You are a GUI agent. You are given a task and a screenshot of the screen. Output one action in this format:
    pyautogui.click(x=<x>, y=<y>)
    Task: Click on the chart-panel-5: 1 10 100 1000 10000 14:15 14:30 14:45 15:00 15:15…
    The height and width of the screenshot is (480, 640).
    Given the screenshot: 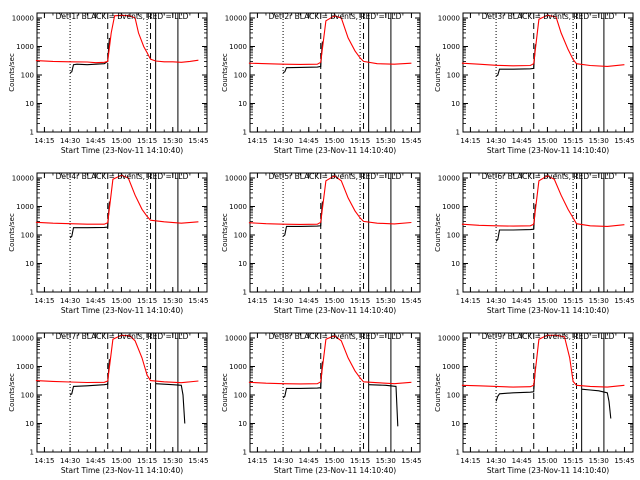 What is the action you would take?
    pyautogui.click(x=321, y=243)
    